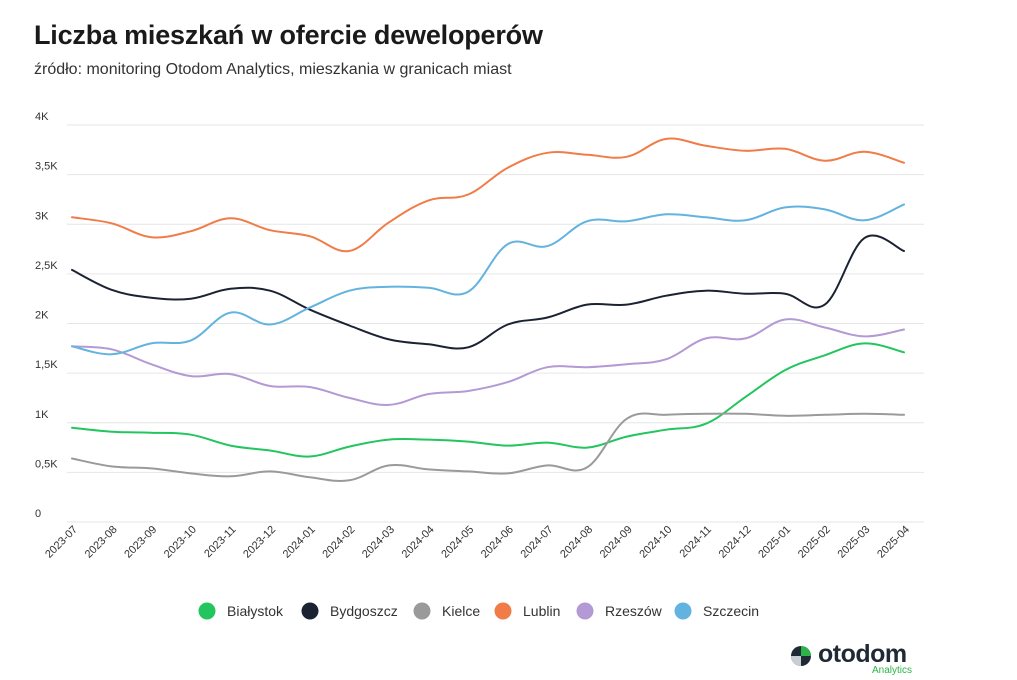  Describe the element at coordinates (259, 542) in the screenshot. I see `x-tick-label: 2023-12` at that location.